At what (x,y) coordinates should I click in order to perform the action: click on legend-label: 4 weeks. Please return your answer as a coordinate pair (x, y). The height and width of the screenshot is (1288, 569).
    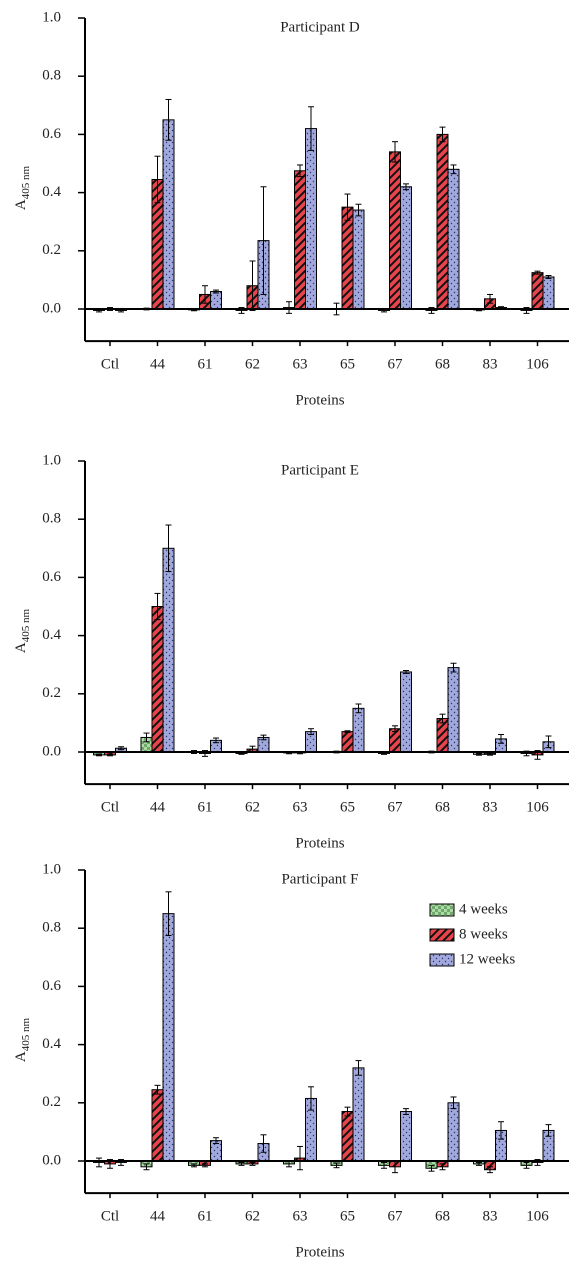
    Looking at the image, I should click on (483, 909).